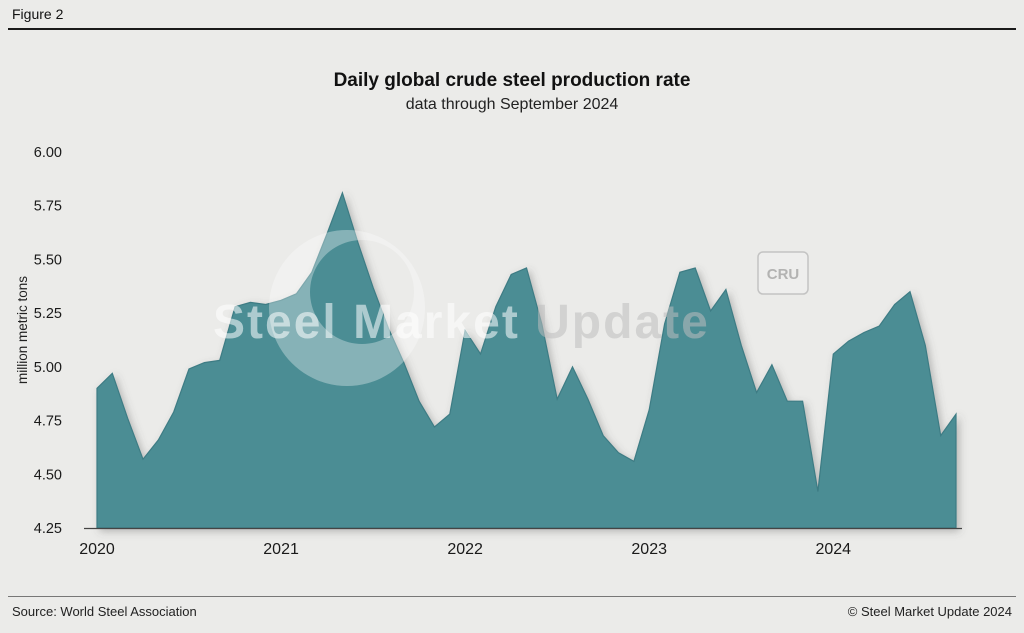 This screenshot has height=633, width=1024. What do you see at coordinates (512, 104) in the screenshot?
I see `chart-subtitle: data through September 2024` at bounding box center [512, 104].